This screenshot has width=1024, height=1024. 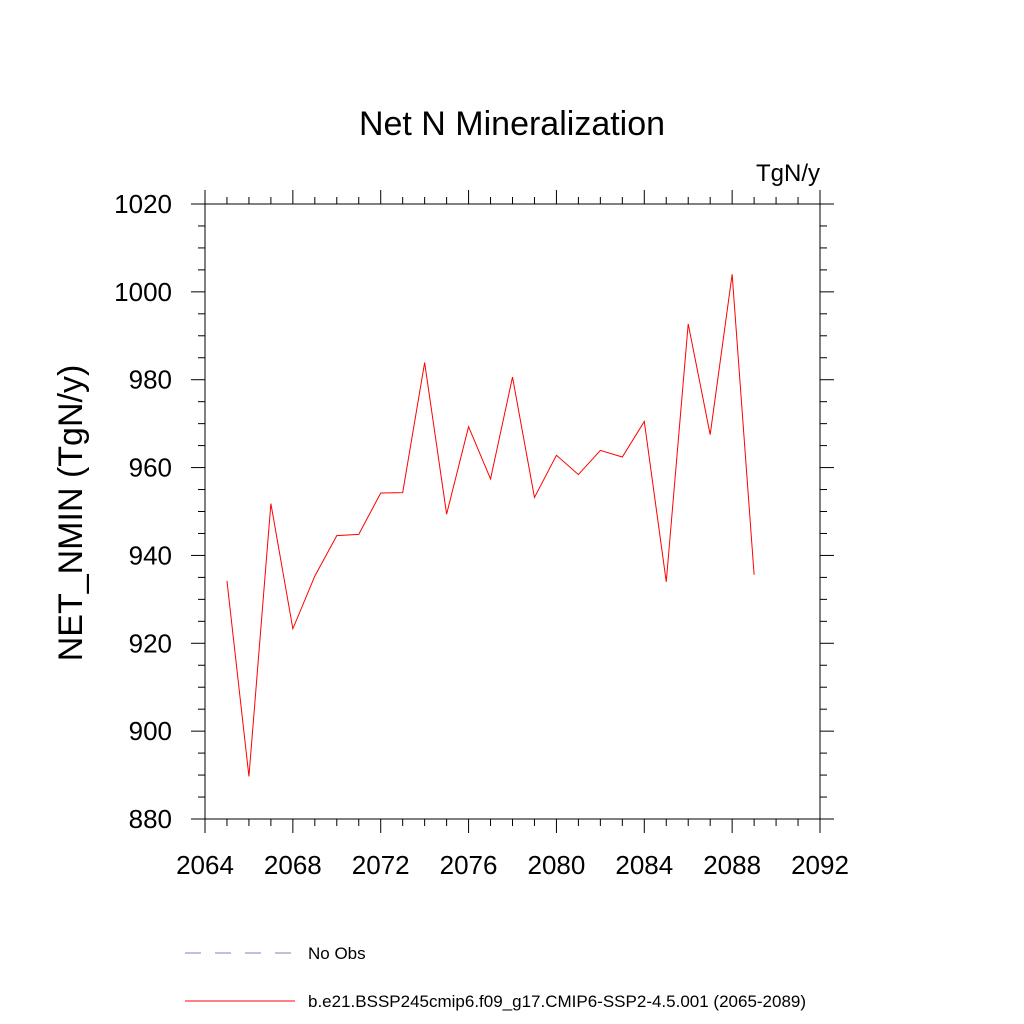 What do you see at coordinates (143, 511) in the screenshot?
I see `y-tick-labels: 880 900 920 940 960 980 1000 1020` at bounding box center [143, 511].